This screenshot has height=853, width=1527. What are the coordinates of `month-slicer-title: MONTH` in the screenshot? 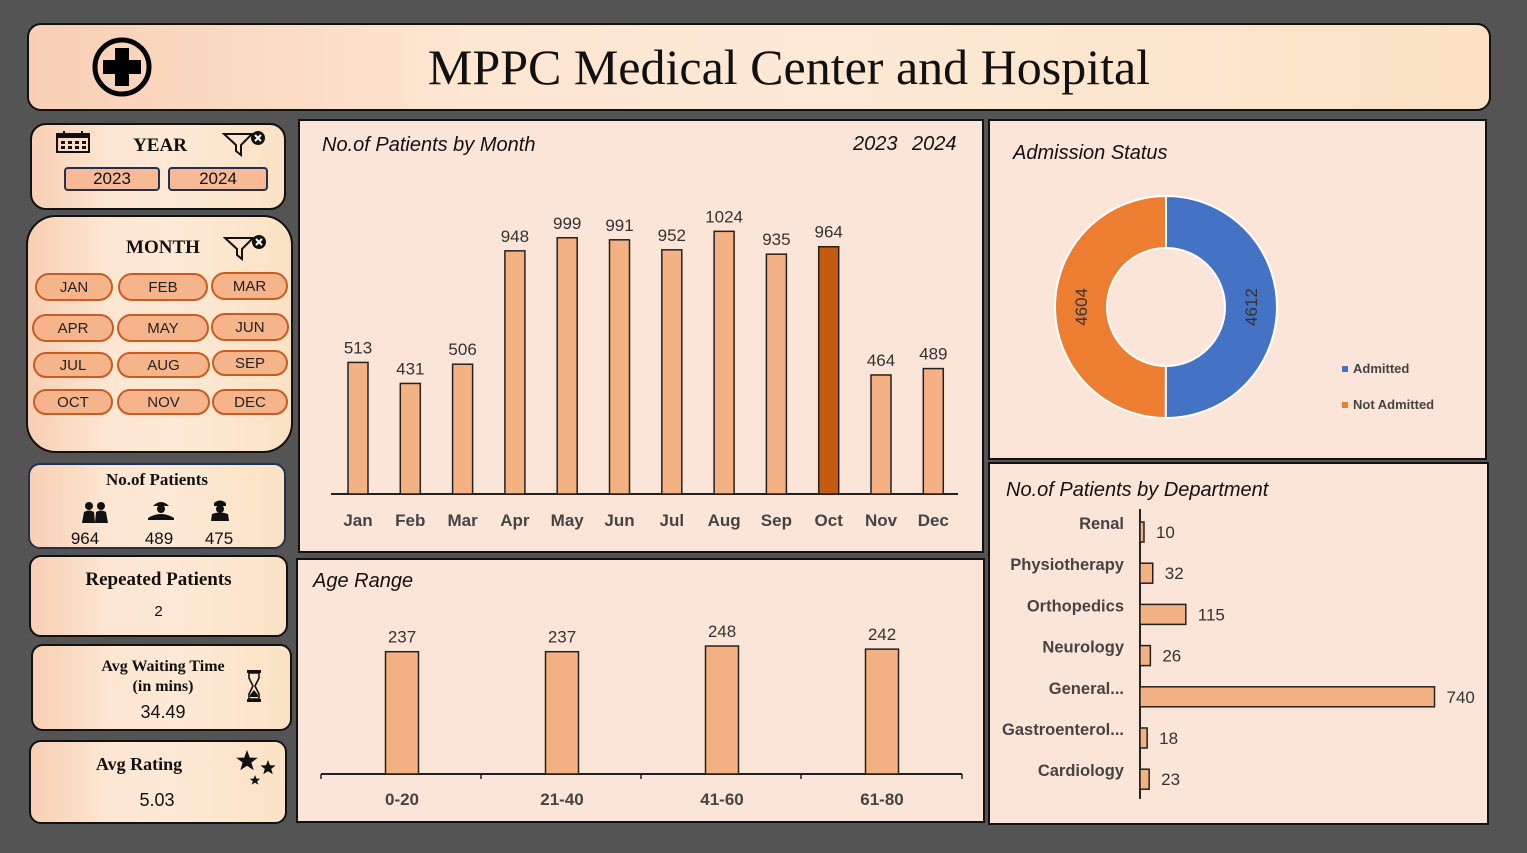 It's located at (163, 247).